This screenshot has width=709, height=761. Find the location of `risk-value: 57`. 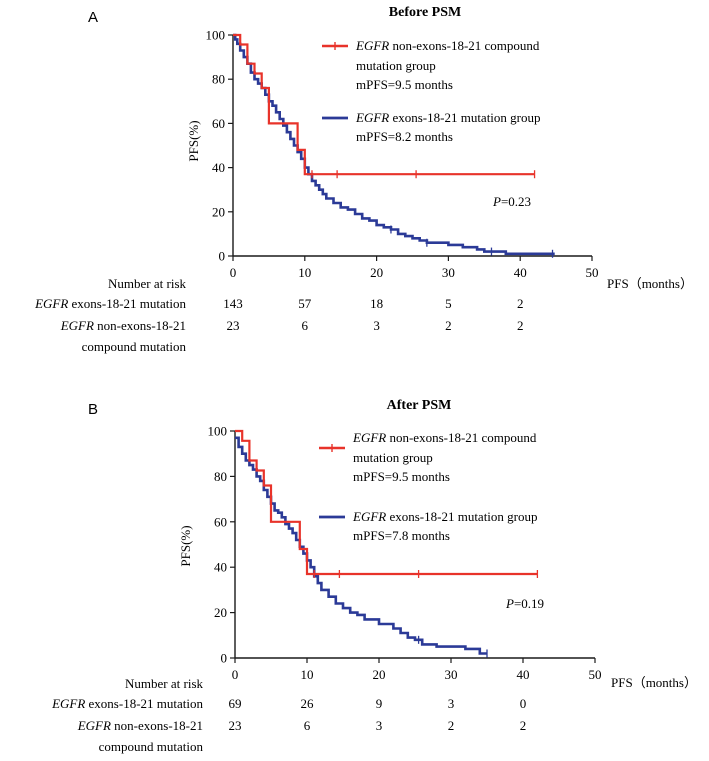

risk-value: 57 is located at coordinates (305, 303).